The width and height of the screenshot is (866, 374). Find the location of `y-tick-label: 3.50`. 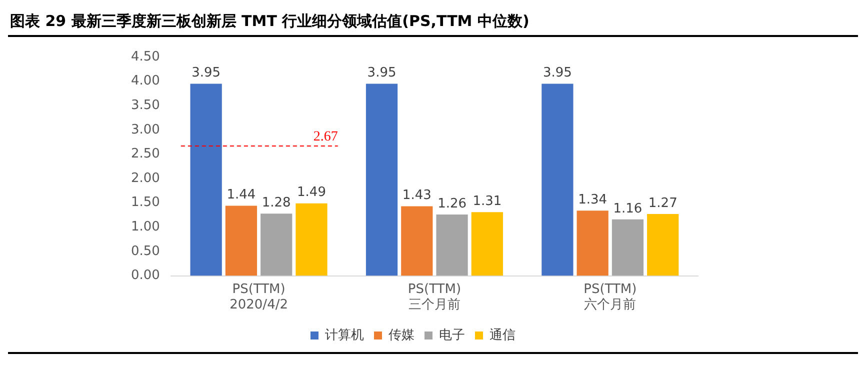

y-tick-label: 3.50 is located at coordinates (145, 105).